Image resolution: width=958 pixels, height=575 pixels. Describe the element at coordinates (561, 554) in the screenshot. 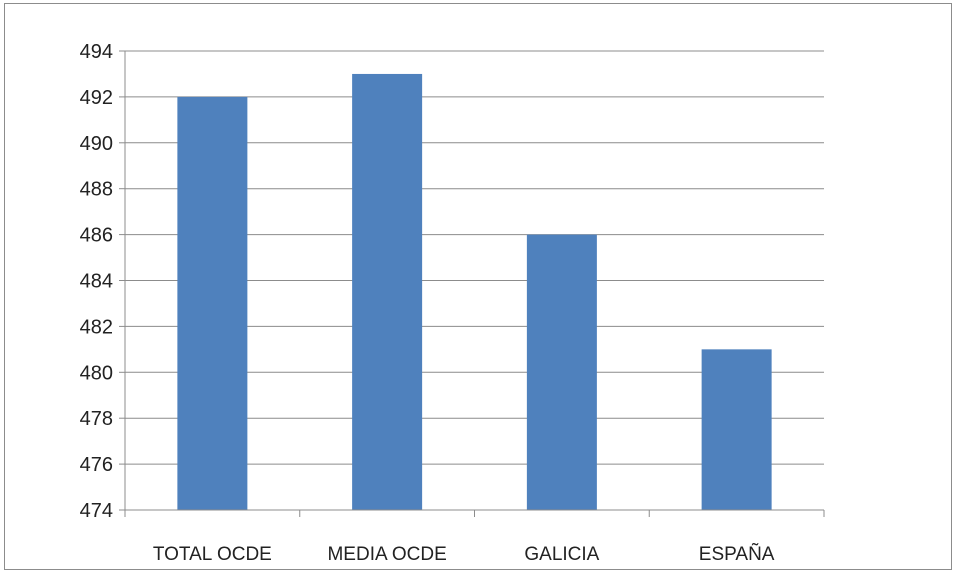

I see `x-tick-label: GALICIA` at that location.